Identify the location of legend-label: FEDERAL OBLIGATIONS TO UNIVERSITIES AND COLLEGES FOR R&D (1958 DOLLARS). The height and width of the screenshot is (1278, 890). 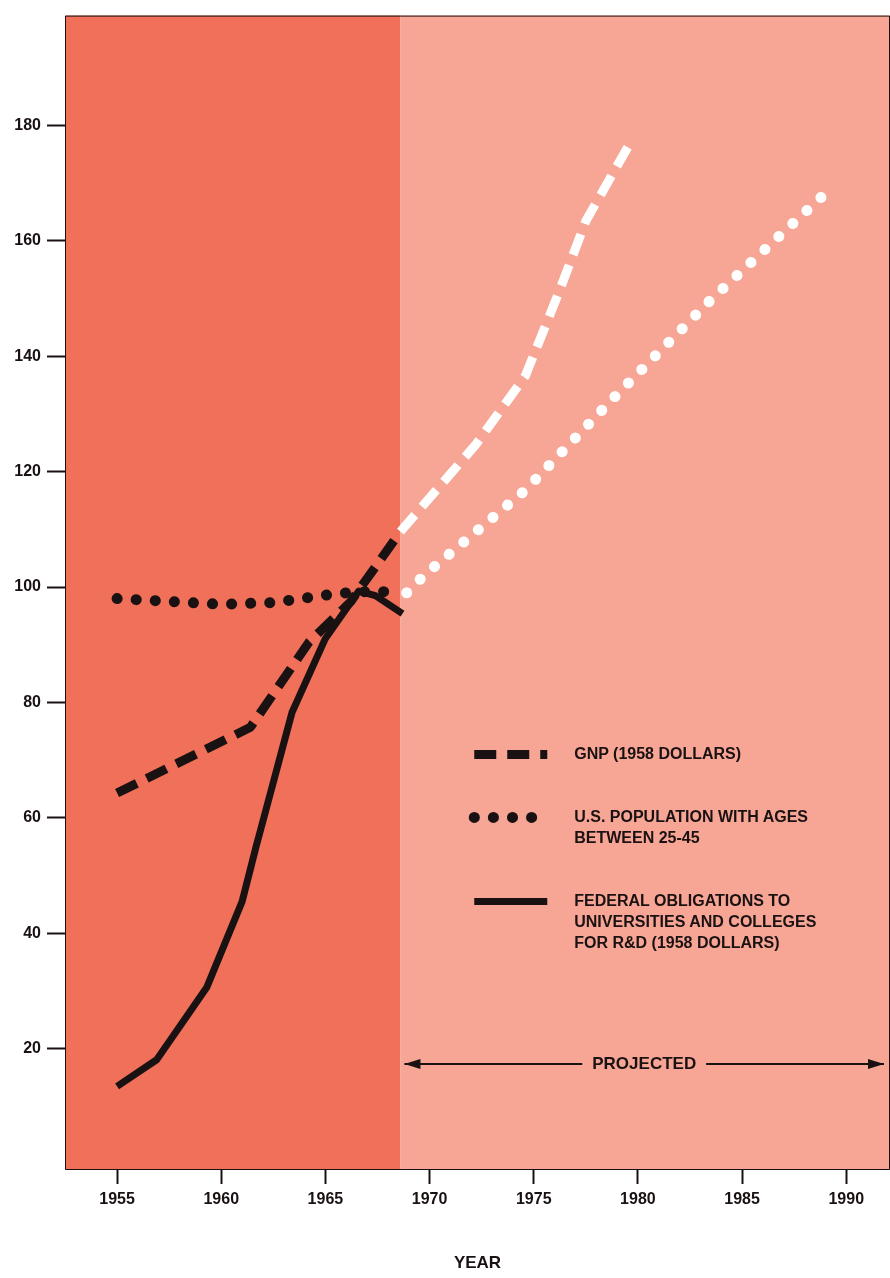
(695, 921).